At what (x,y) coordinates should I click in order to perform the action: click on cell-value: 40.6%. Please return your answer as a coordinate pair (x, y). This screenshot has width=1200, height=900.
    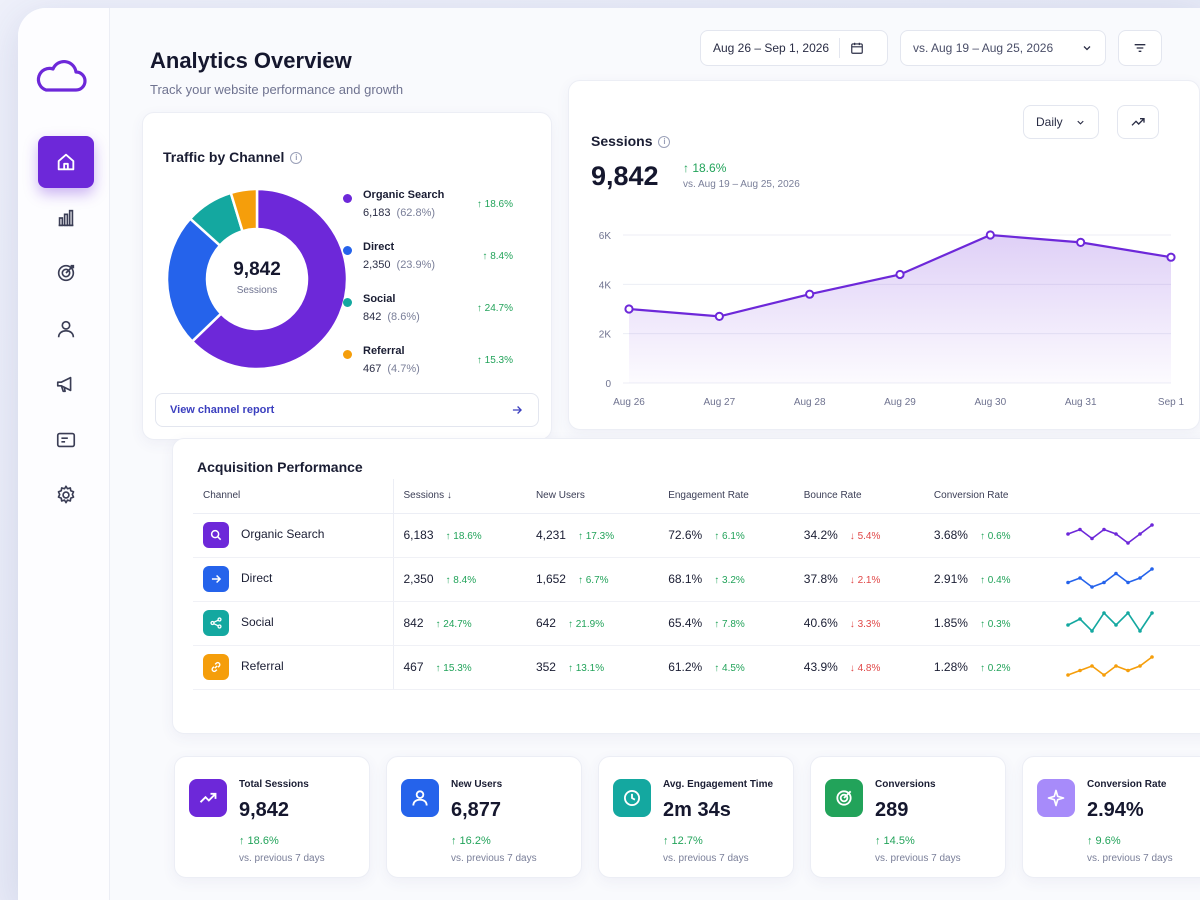
    Looking at the image, I should click on (820, 623).